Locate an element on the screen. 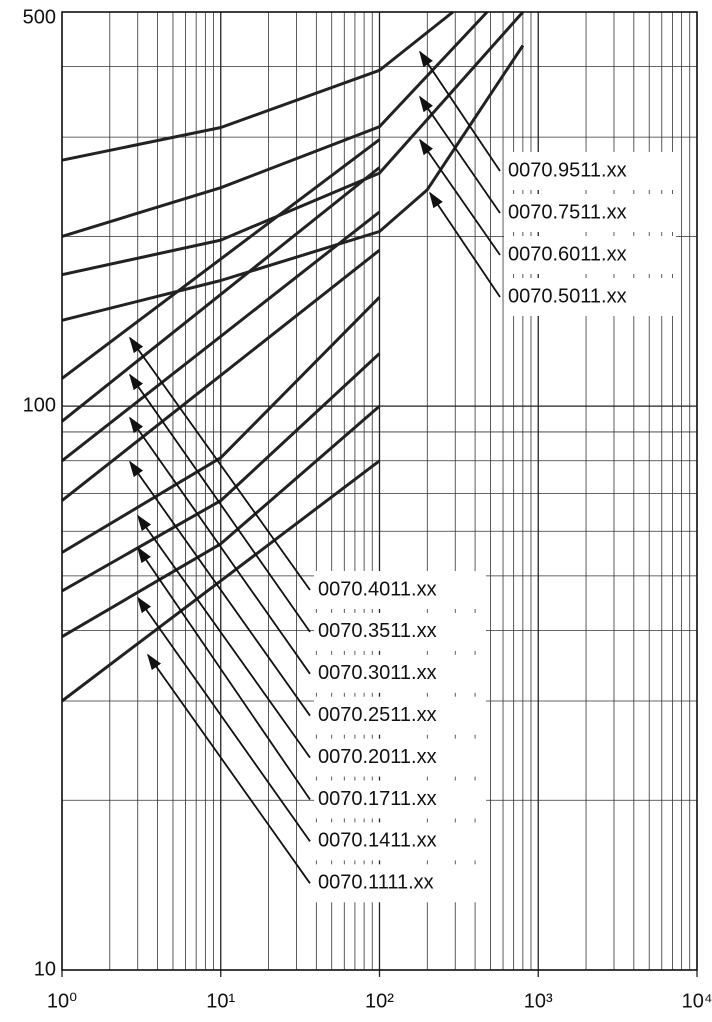  x-tick-label: 10¹ is located at coordinates (220, 1001).